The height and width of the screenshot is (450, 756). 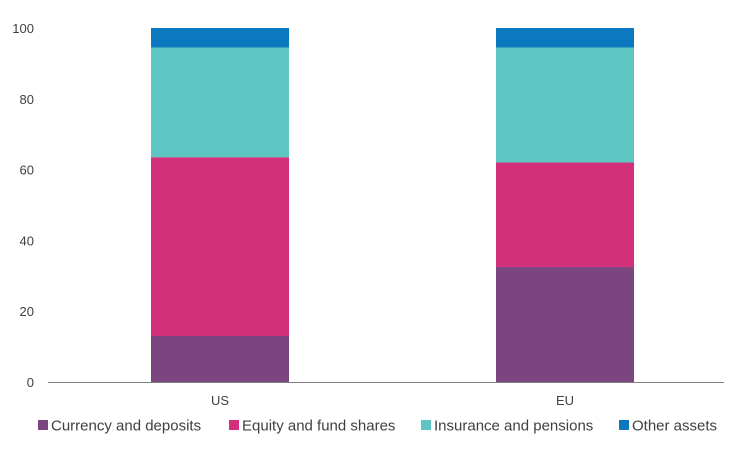 What do you see at coordinates (220, 38) in the screenshot?
I see `bar-us-other-assets` at bounding box center [220, 38].